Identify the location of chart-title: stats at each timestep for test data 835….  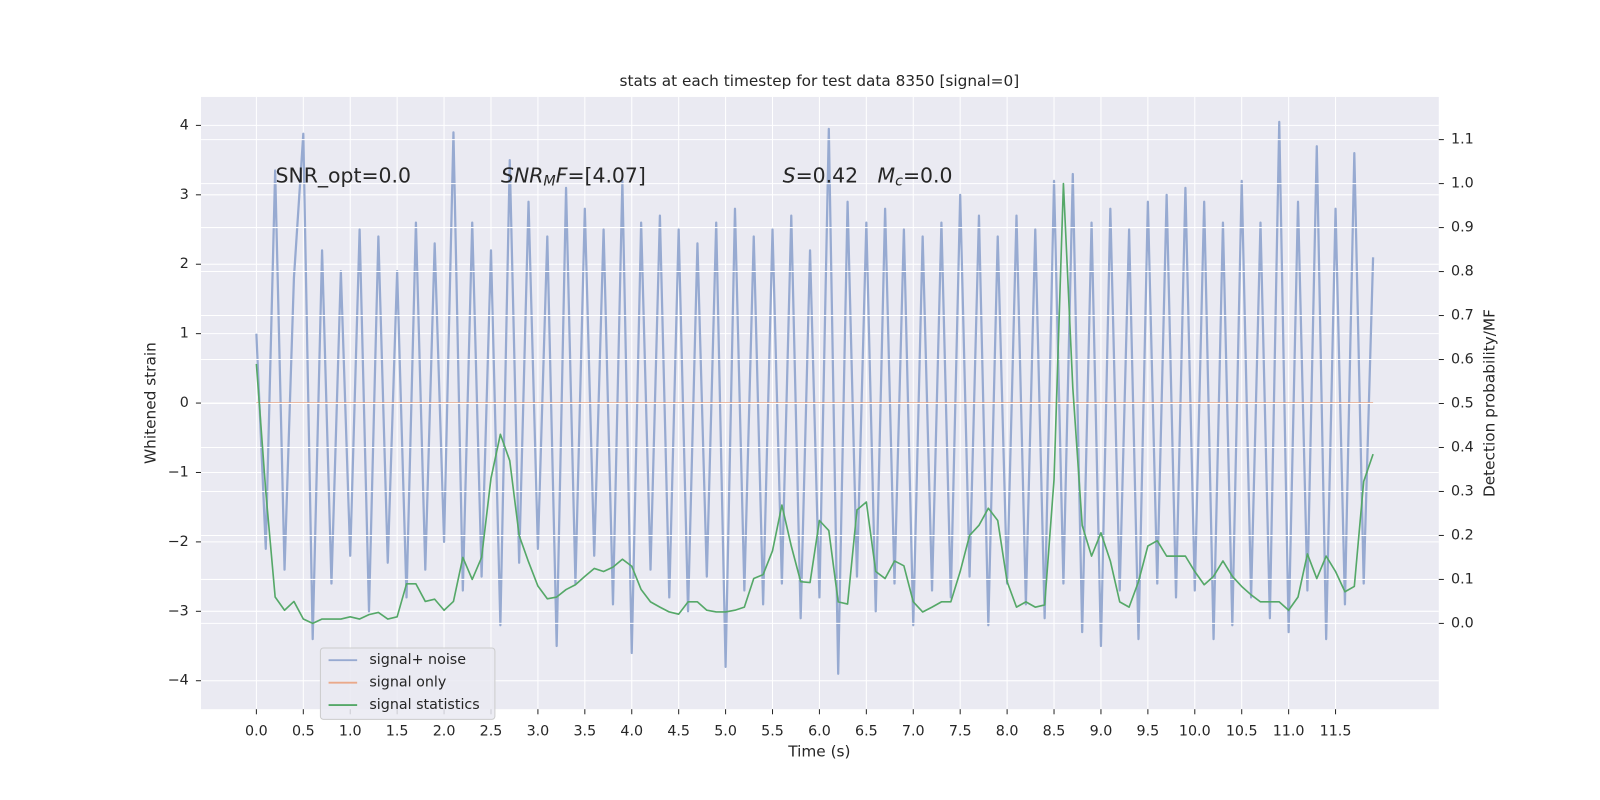
(820, 81).